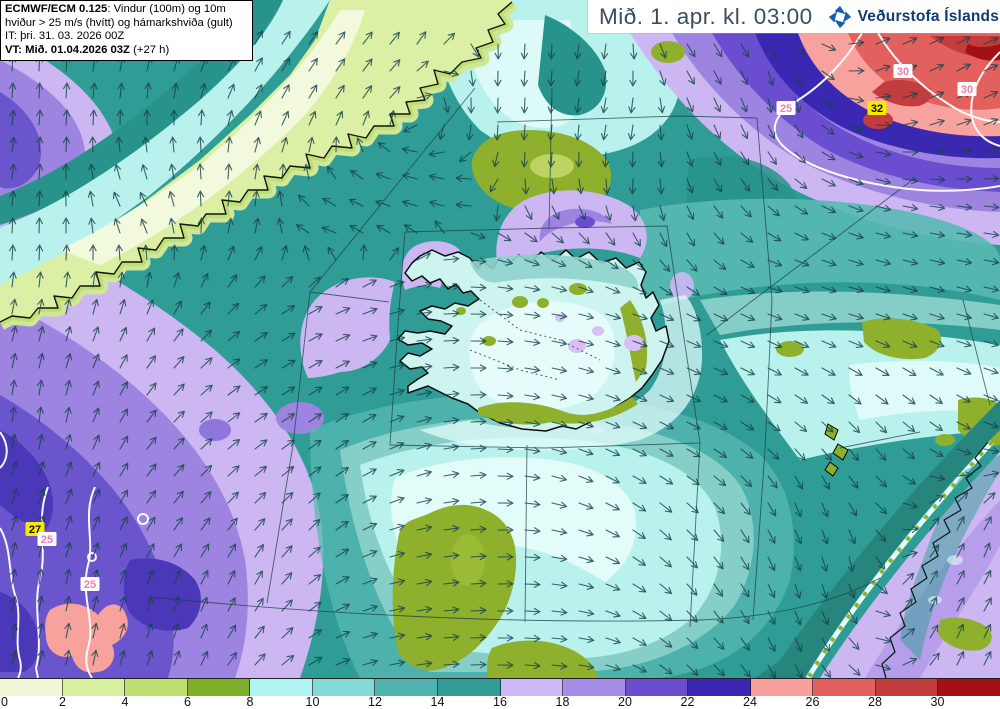 The image size is (1000, 709). Describe the element at coordinates (375, 702) in the screenshot. I see `legend-tick: 12` at that location.